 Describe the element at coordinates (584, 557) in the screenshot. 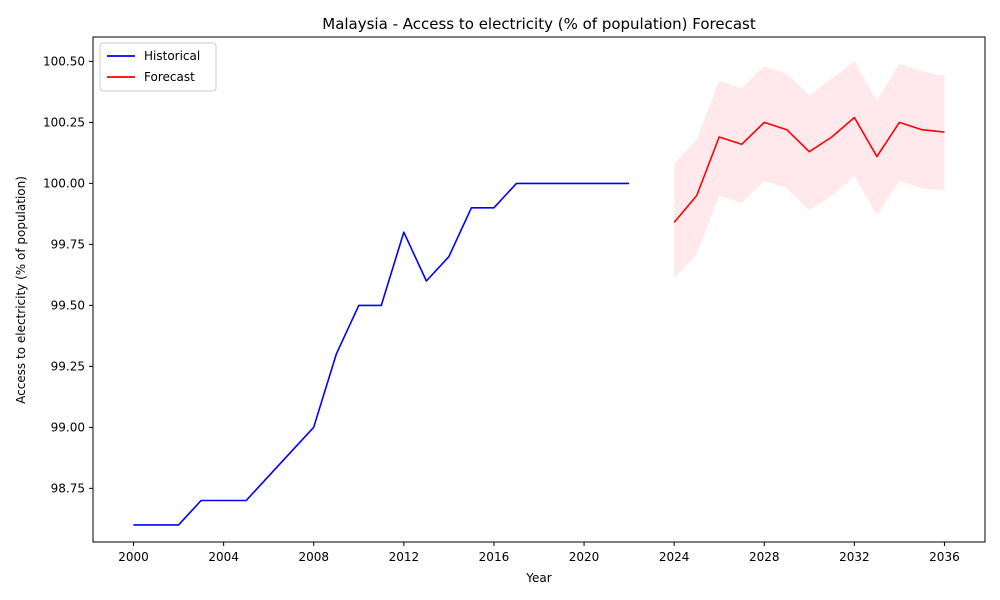

I see `x-tick-label: 2020` at that location.